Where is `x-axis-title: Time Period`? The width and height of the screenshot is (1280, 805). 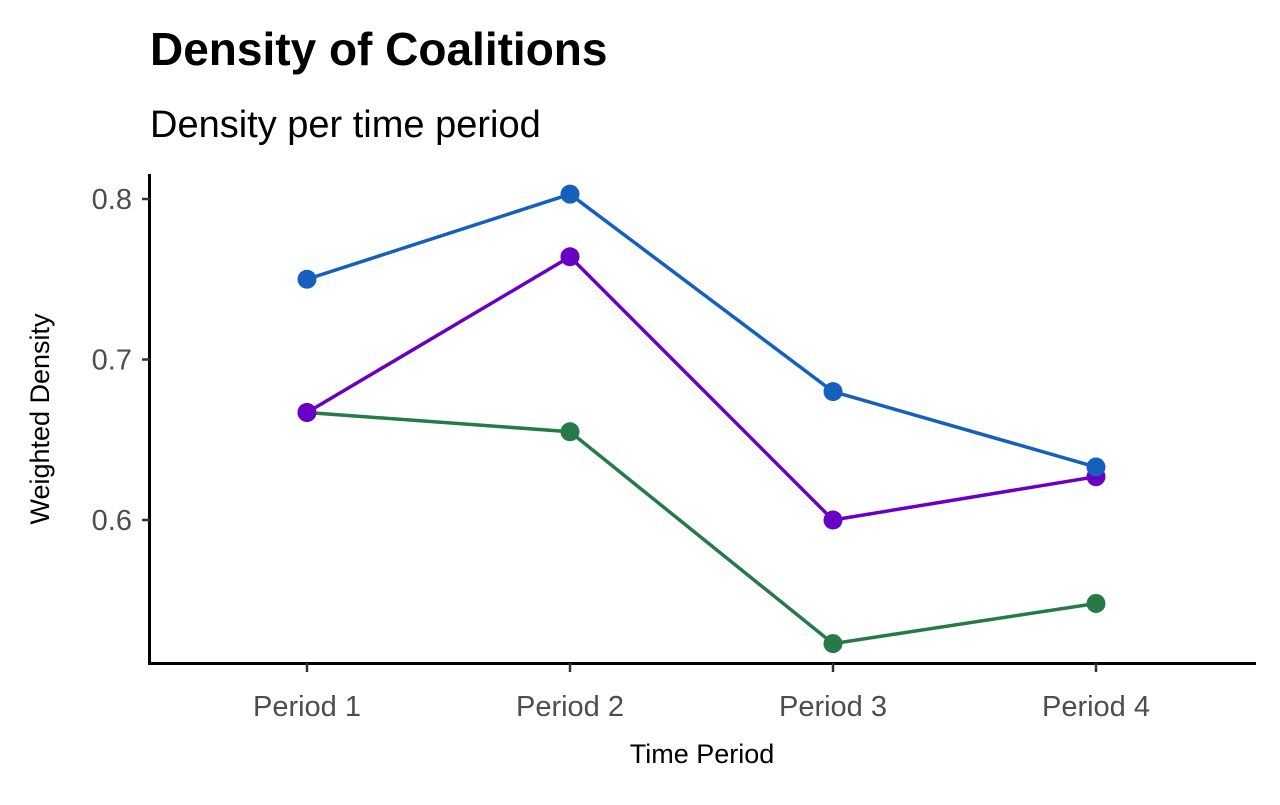
x-axis-title: Time Period is located at coordinates (702, 754).